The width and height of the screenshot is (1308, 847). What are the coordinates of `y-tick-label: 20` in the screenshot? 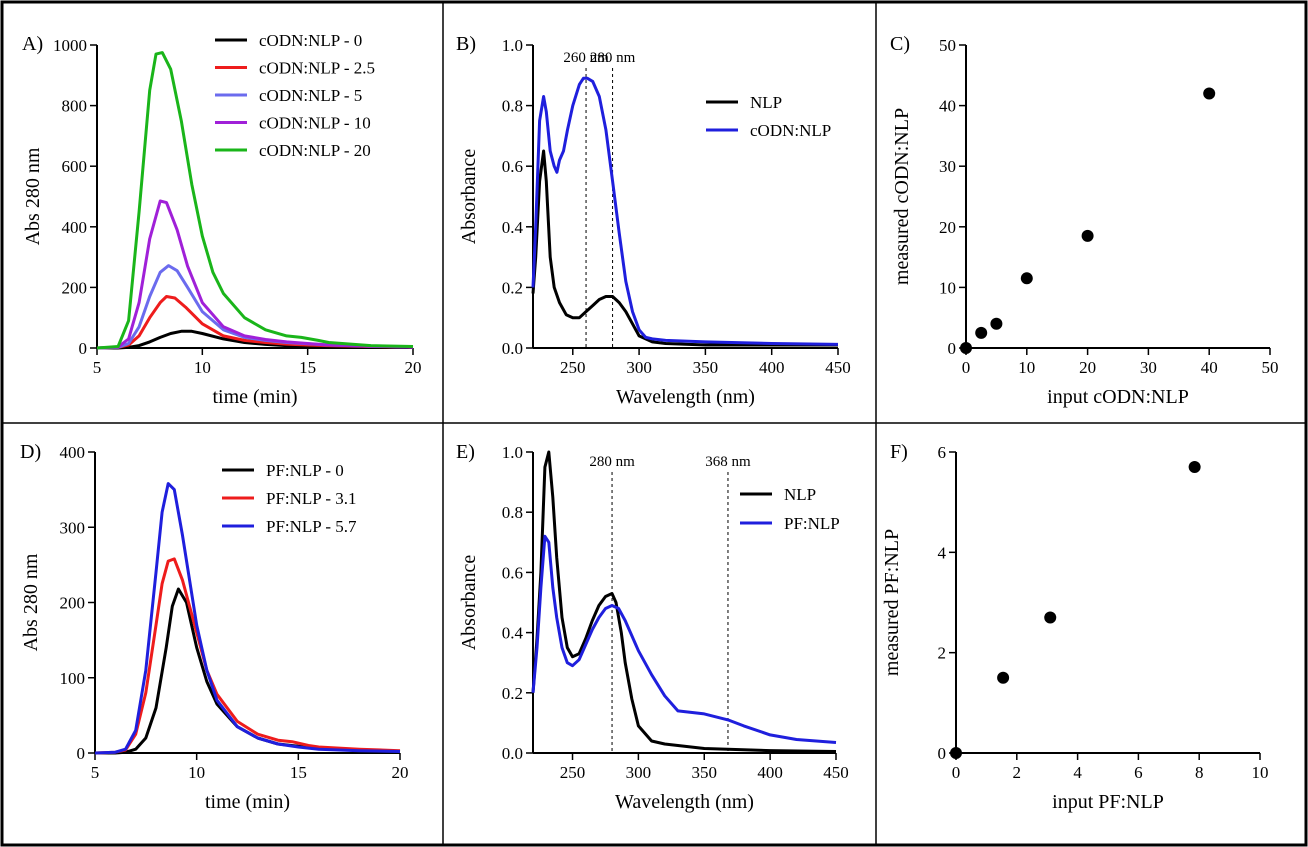 It's located at (947, 227).